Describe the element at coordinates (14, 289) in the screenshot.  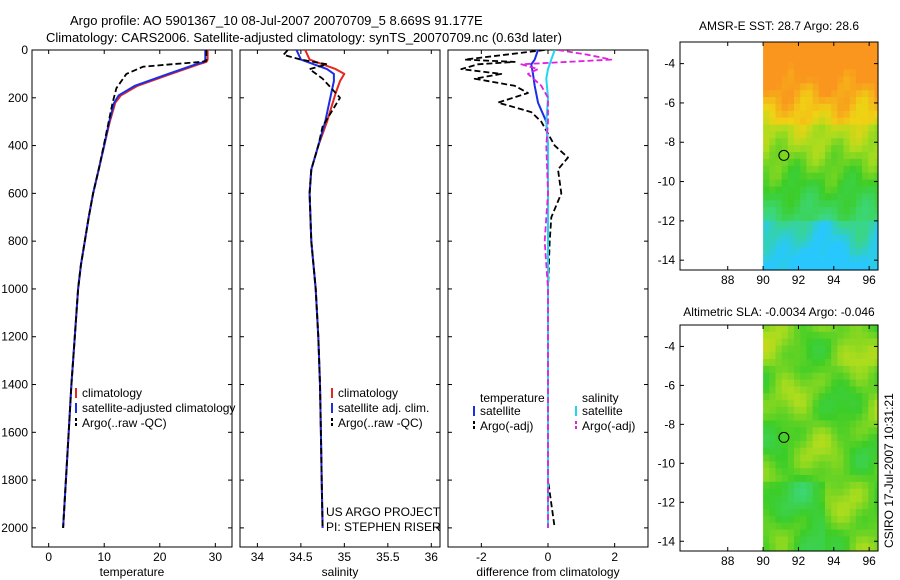
I see `temperature-ytick-label: 1000` at that location.